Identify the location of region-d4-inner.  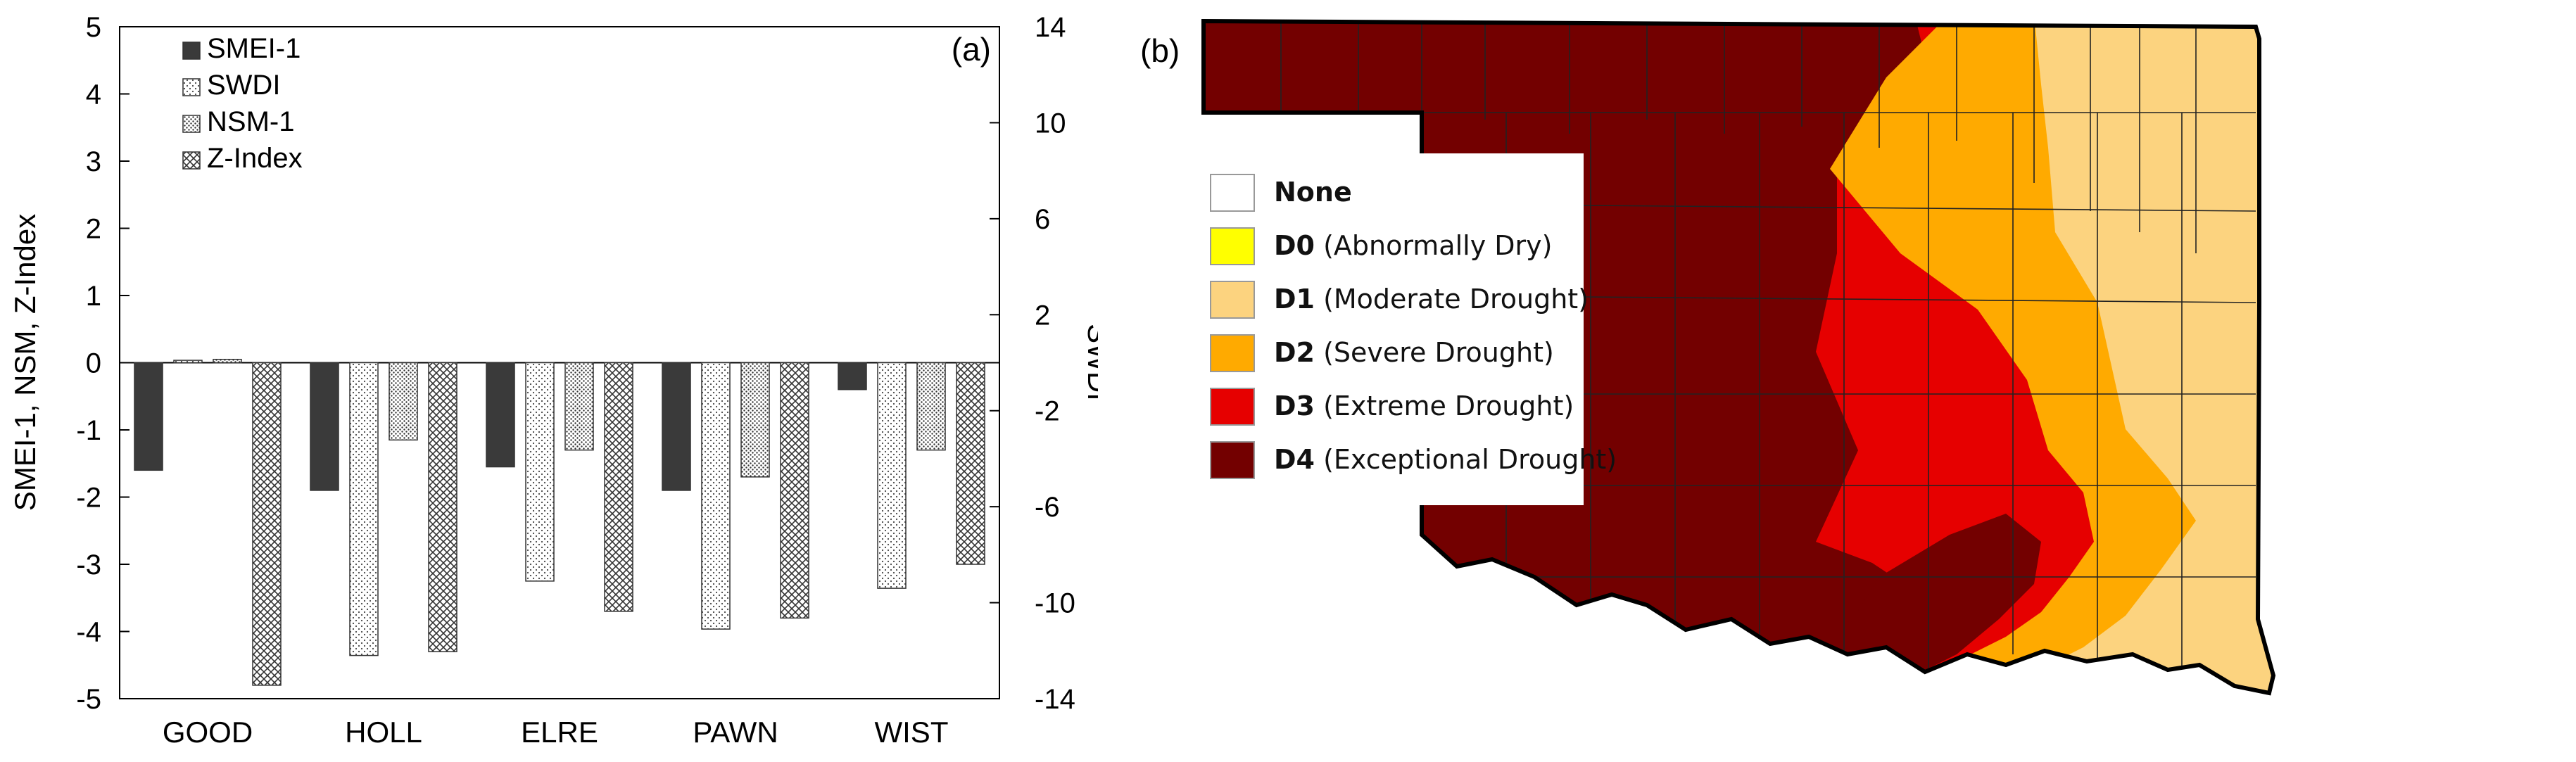
(1942, 594).